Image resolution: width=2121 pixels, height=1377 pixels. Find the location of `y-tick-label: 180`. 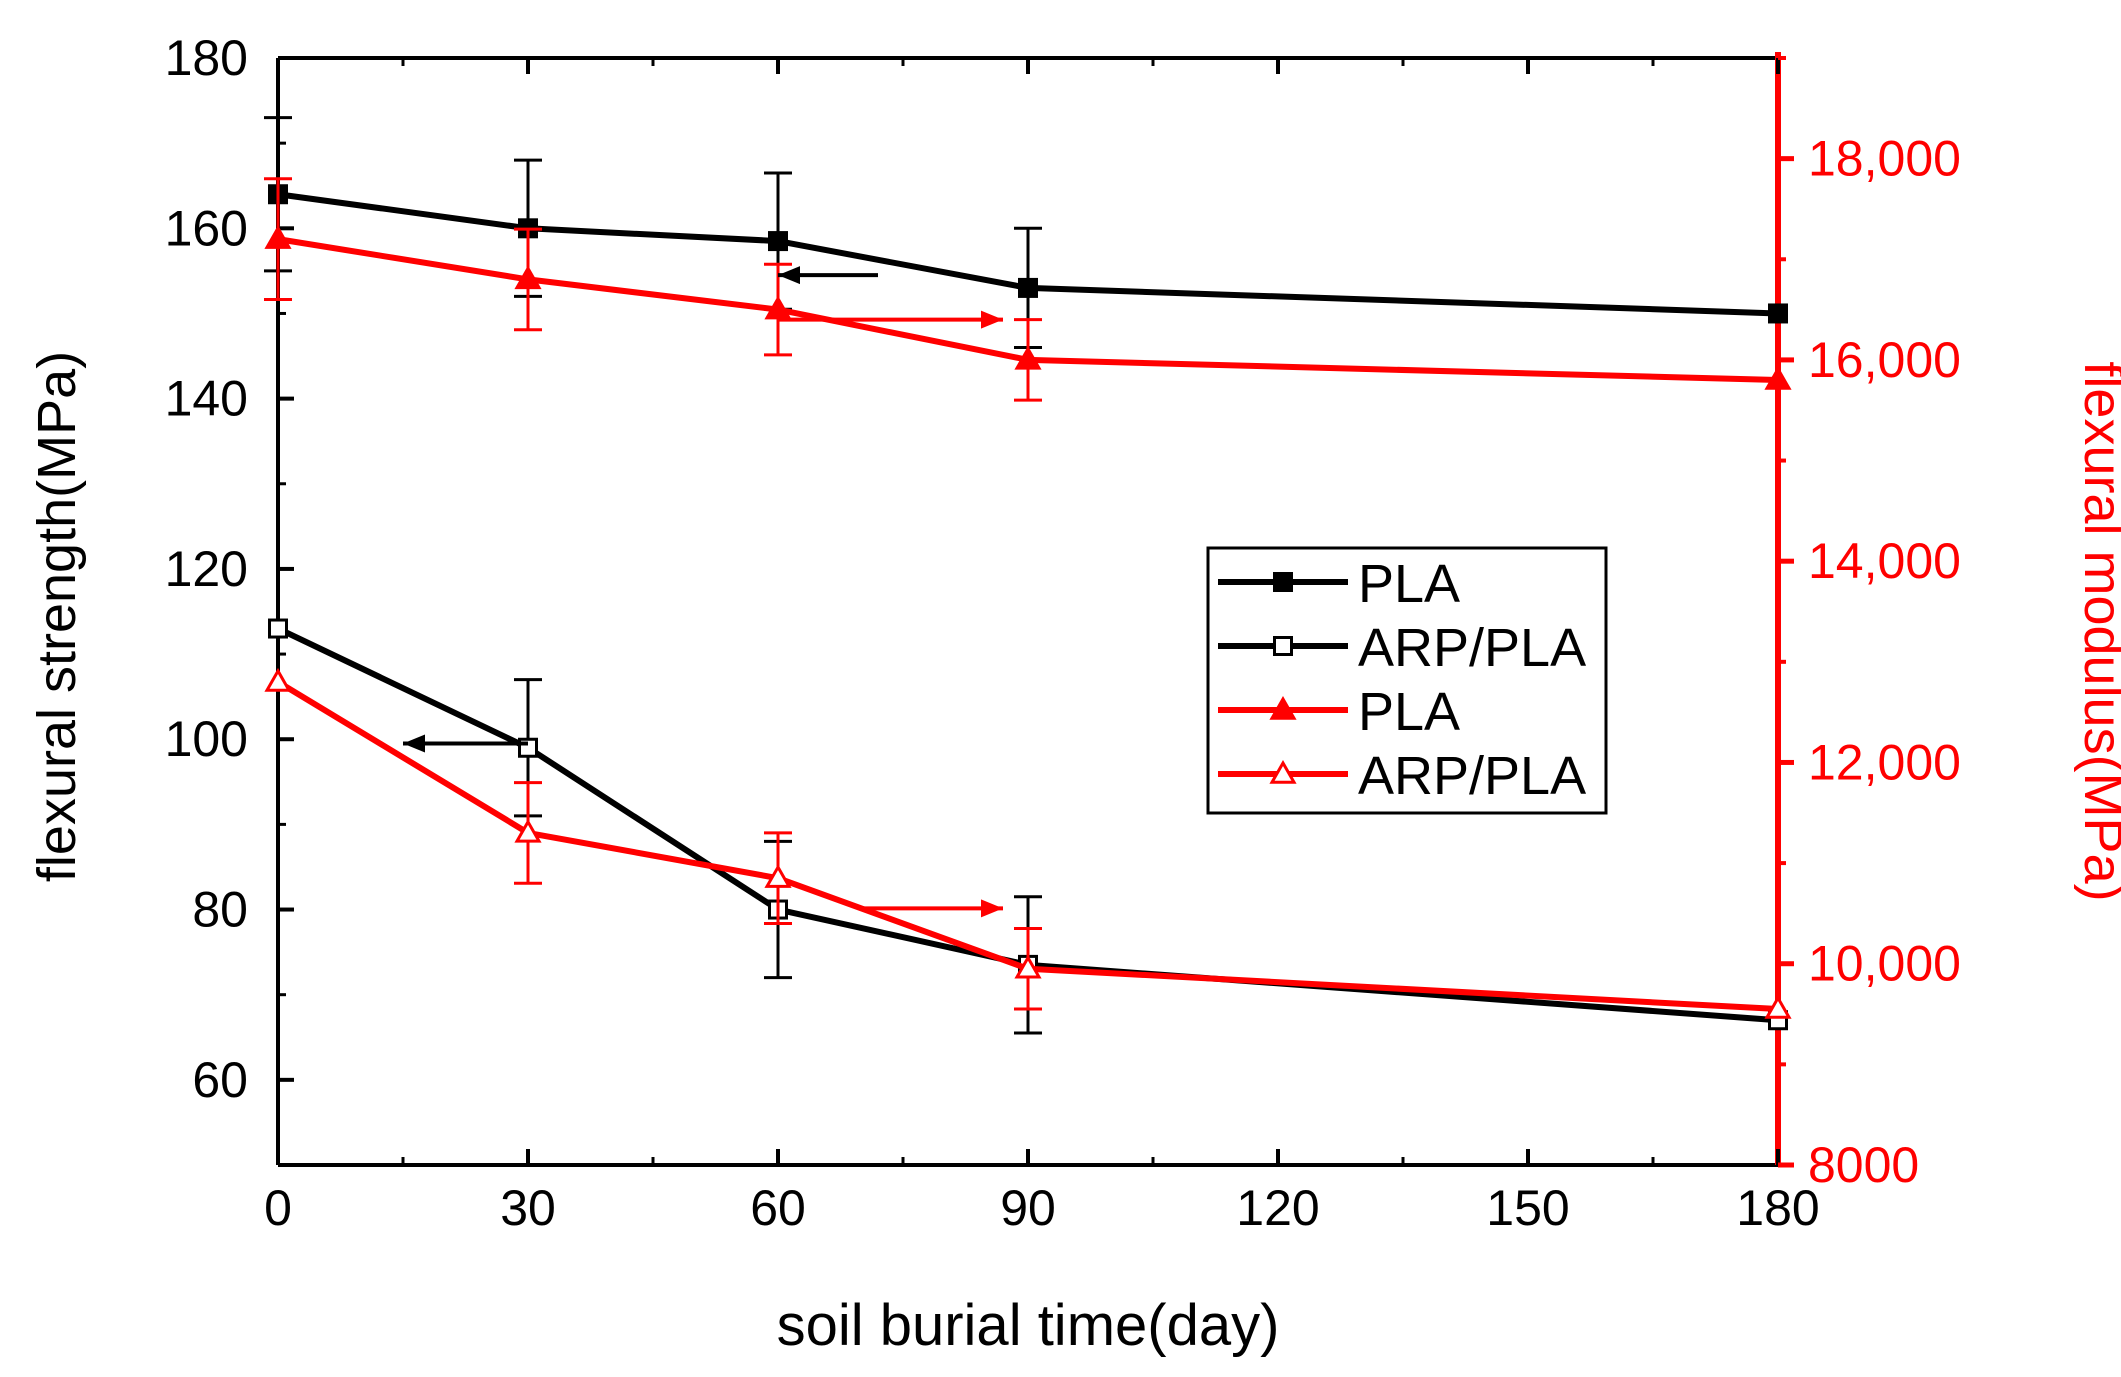

y-tick-label: 180 is located at coordinates (206, 58).